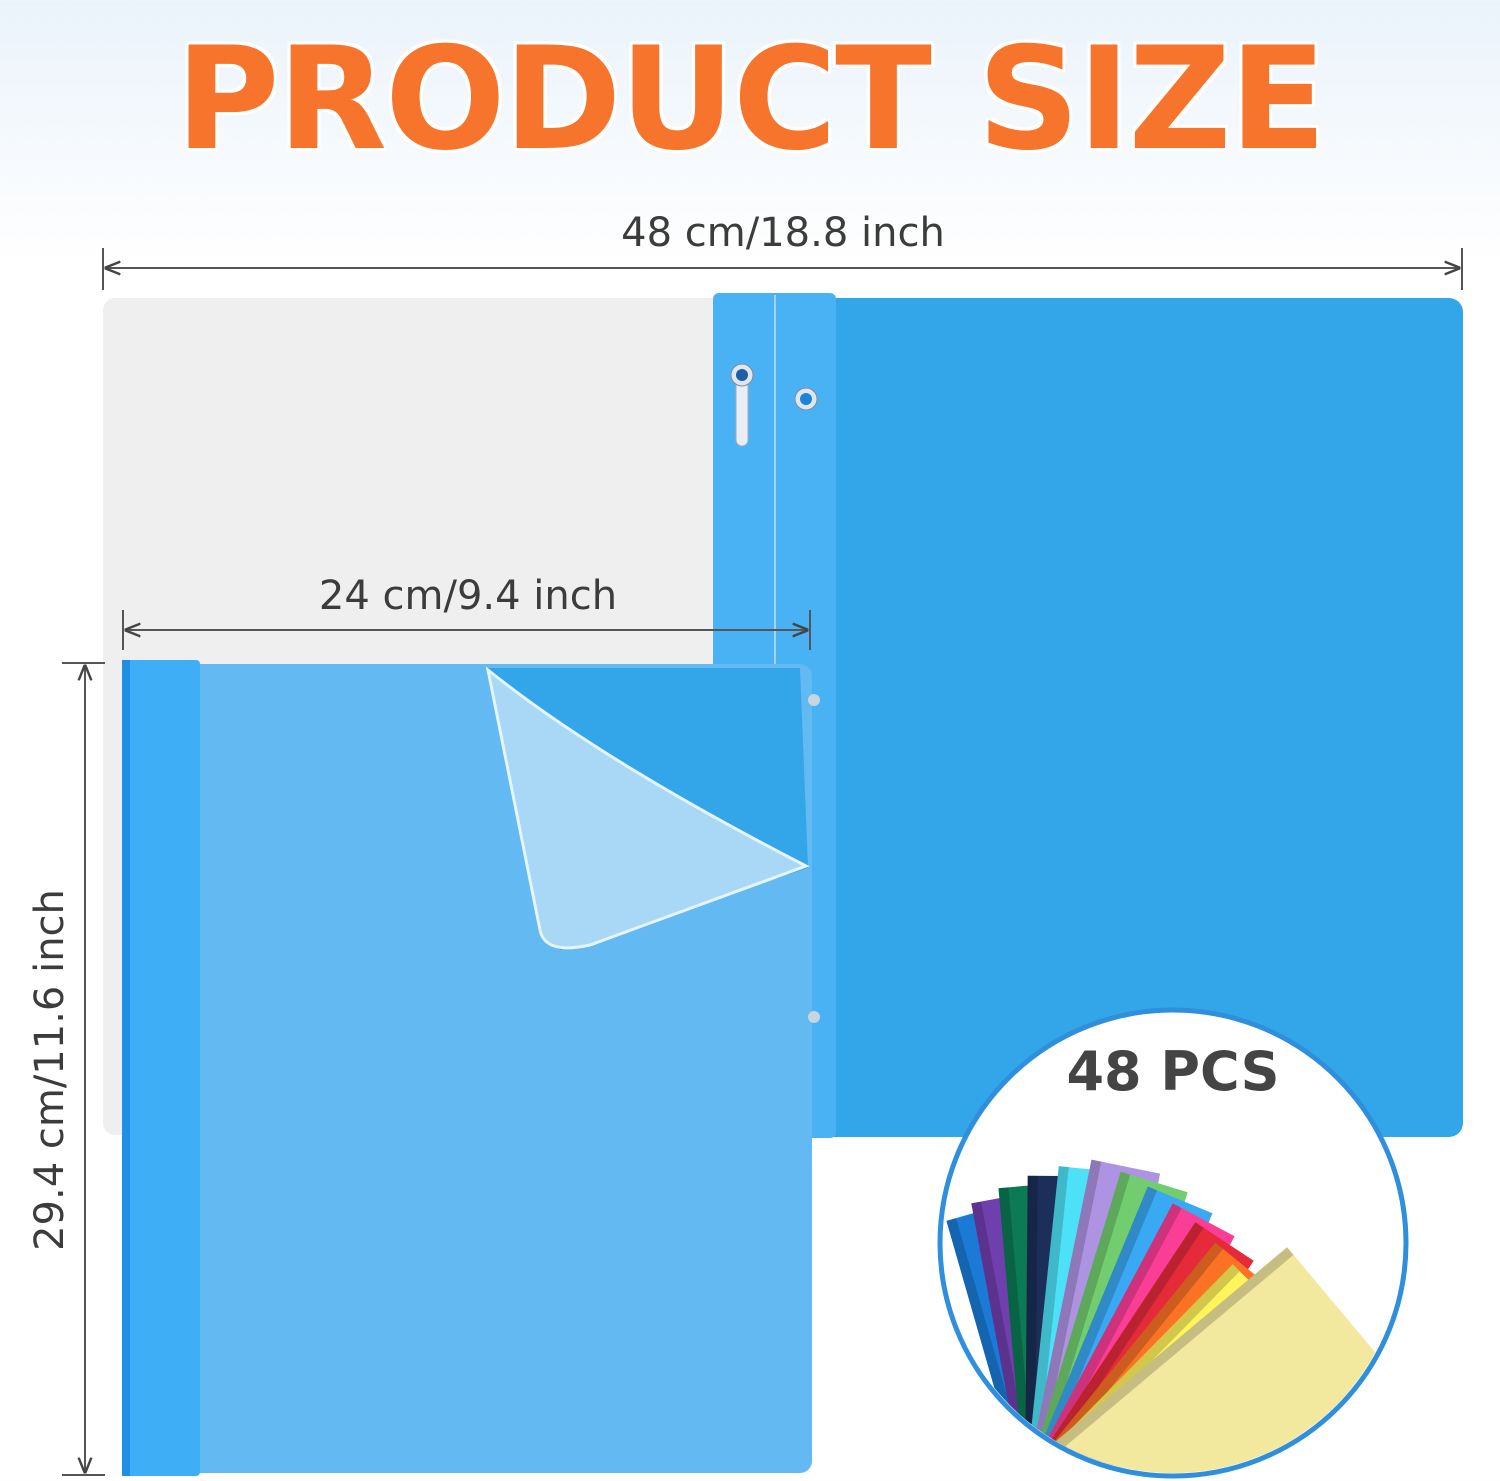  What do you see at coordinates (468, 596) in the screenshot?
I see `closed-width-label: 24 cm/9.4 inch` at bounding box center [468, 596].